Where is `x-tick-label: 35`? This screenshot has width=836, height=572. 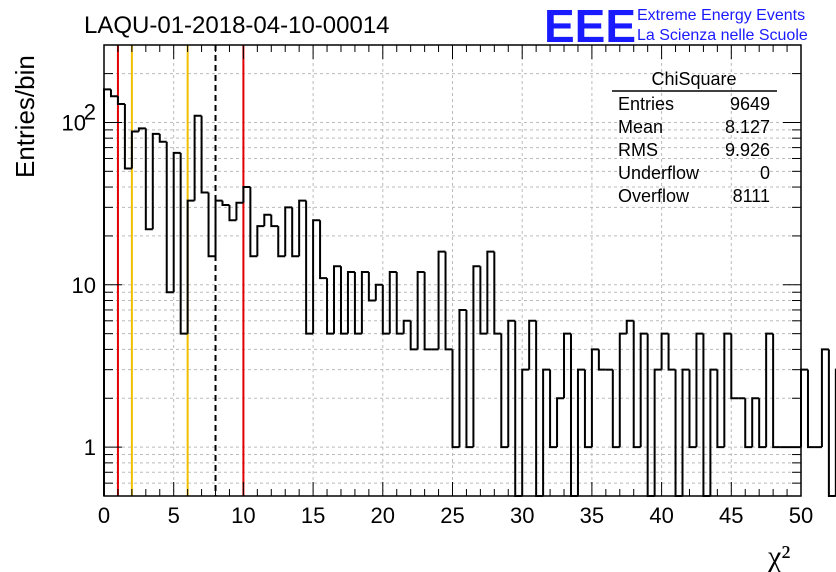 x-tick-label: 35 is located at coordinates (592, 515).